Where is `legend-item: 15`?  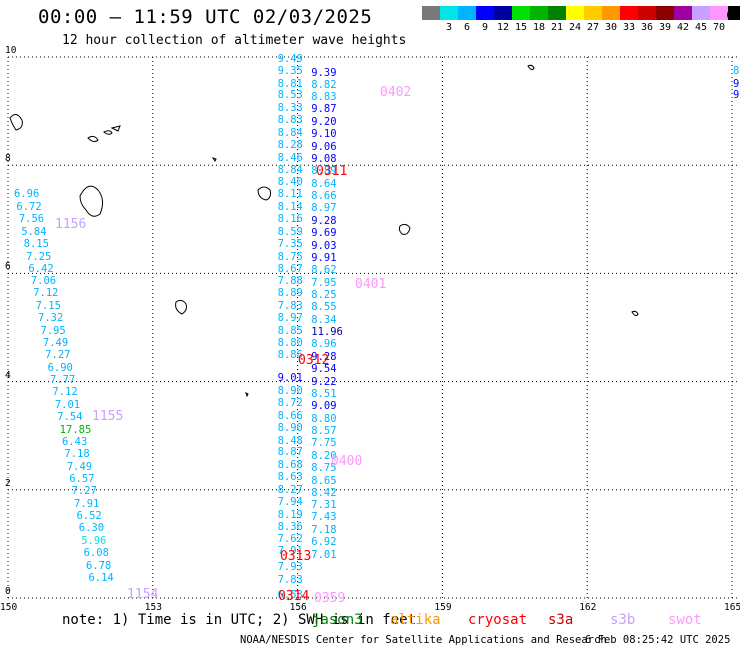 legend-item: 15 is located at coordinates (521, 19).